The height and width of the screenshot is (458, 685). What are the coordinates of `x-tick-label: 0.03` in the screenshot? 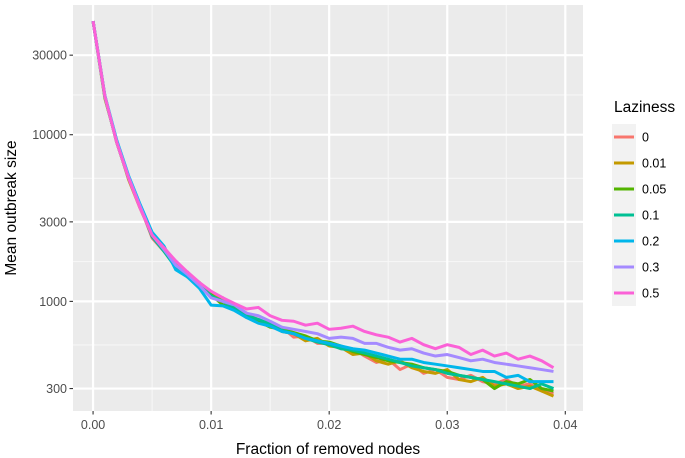 It's located at (447, 425).